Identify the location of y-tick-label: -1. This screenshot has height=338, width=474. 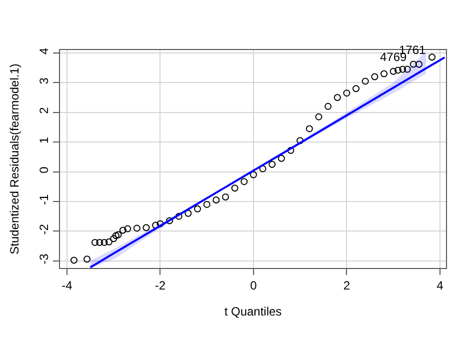
(44, 200).